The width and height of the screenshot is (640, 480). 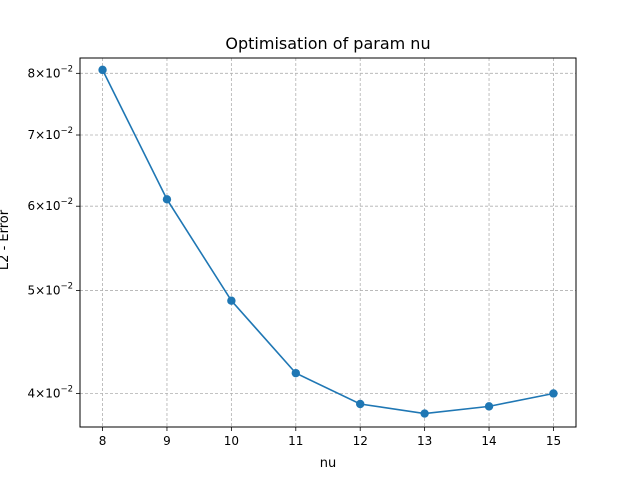 What do you see at coordinates (6, 239) in the screenshot?
I see `y-axis-label: L2 - Error` at bounding box center [6, 239].